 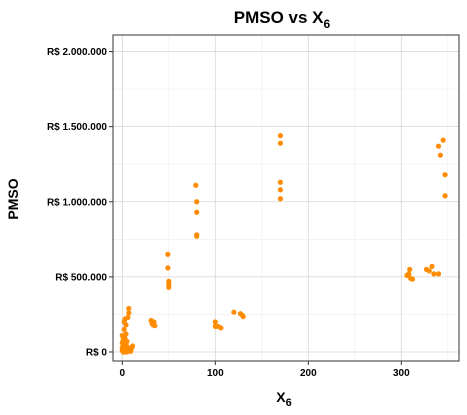 I want to click on x-tick-label: 0, so click(x=123, y=373).